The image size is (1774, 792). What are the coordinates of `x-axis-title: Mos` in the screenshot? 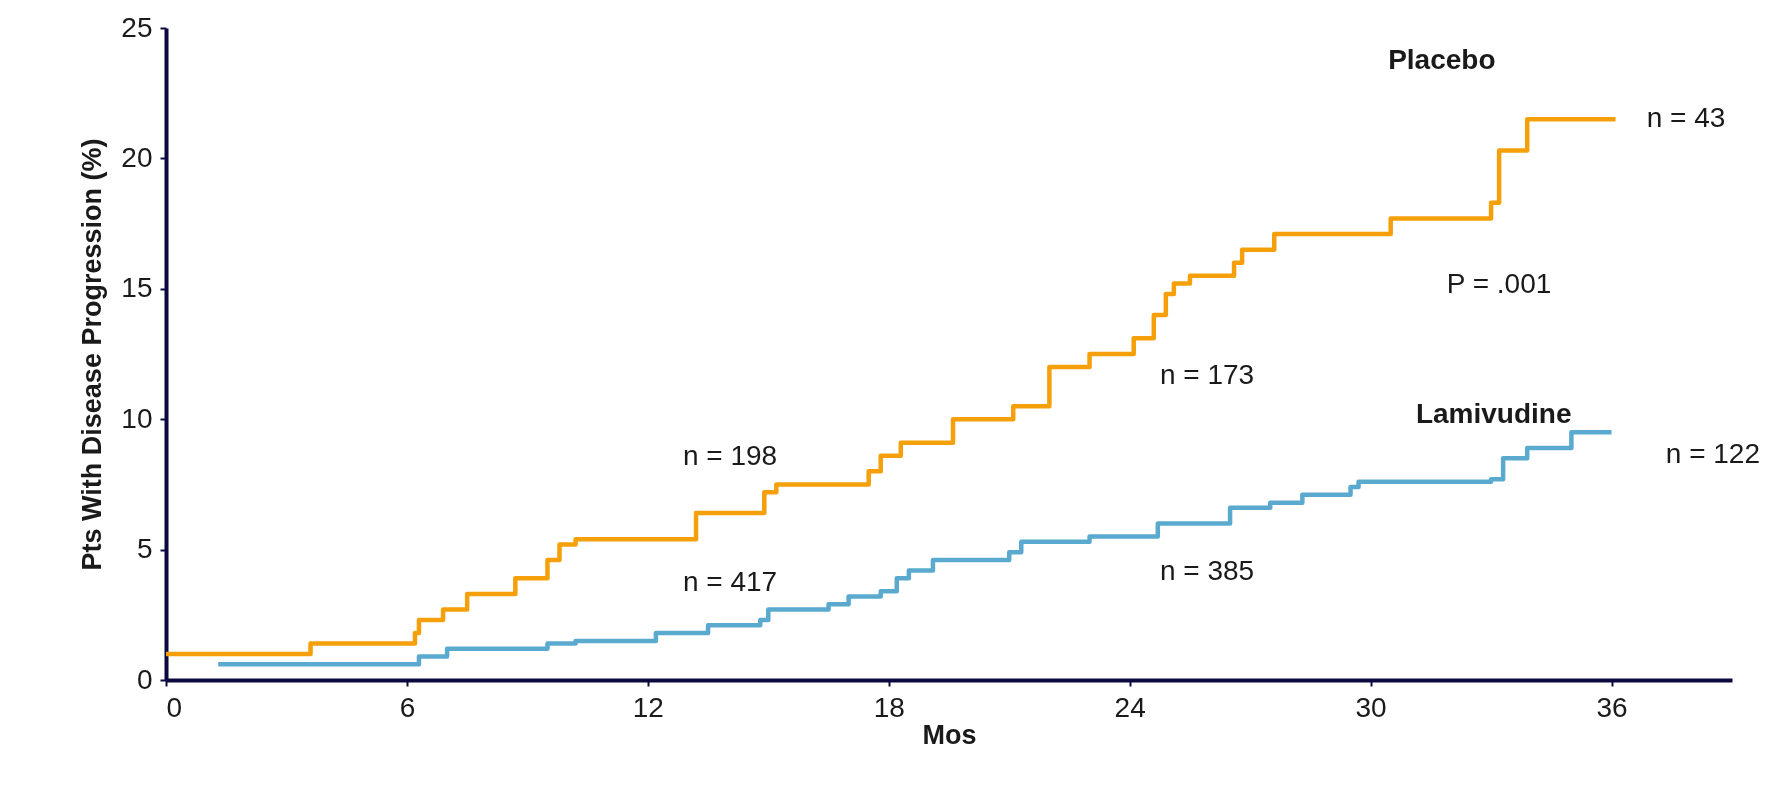 It's located at (949, 734).